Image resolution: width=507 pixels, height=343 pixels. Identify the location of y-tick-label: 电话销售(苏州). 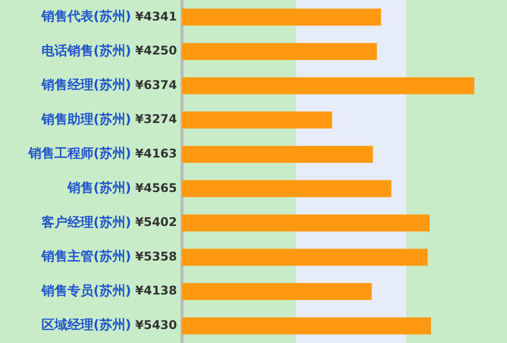
(86, 50).